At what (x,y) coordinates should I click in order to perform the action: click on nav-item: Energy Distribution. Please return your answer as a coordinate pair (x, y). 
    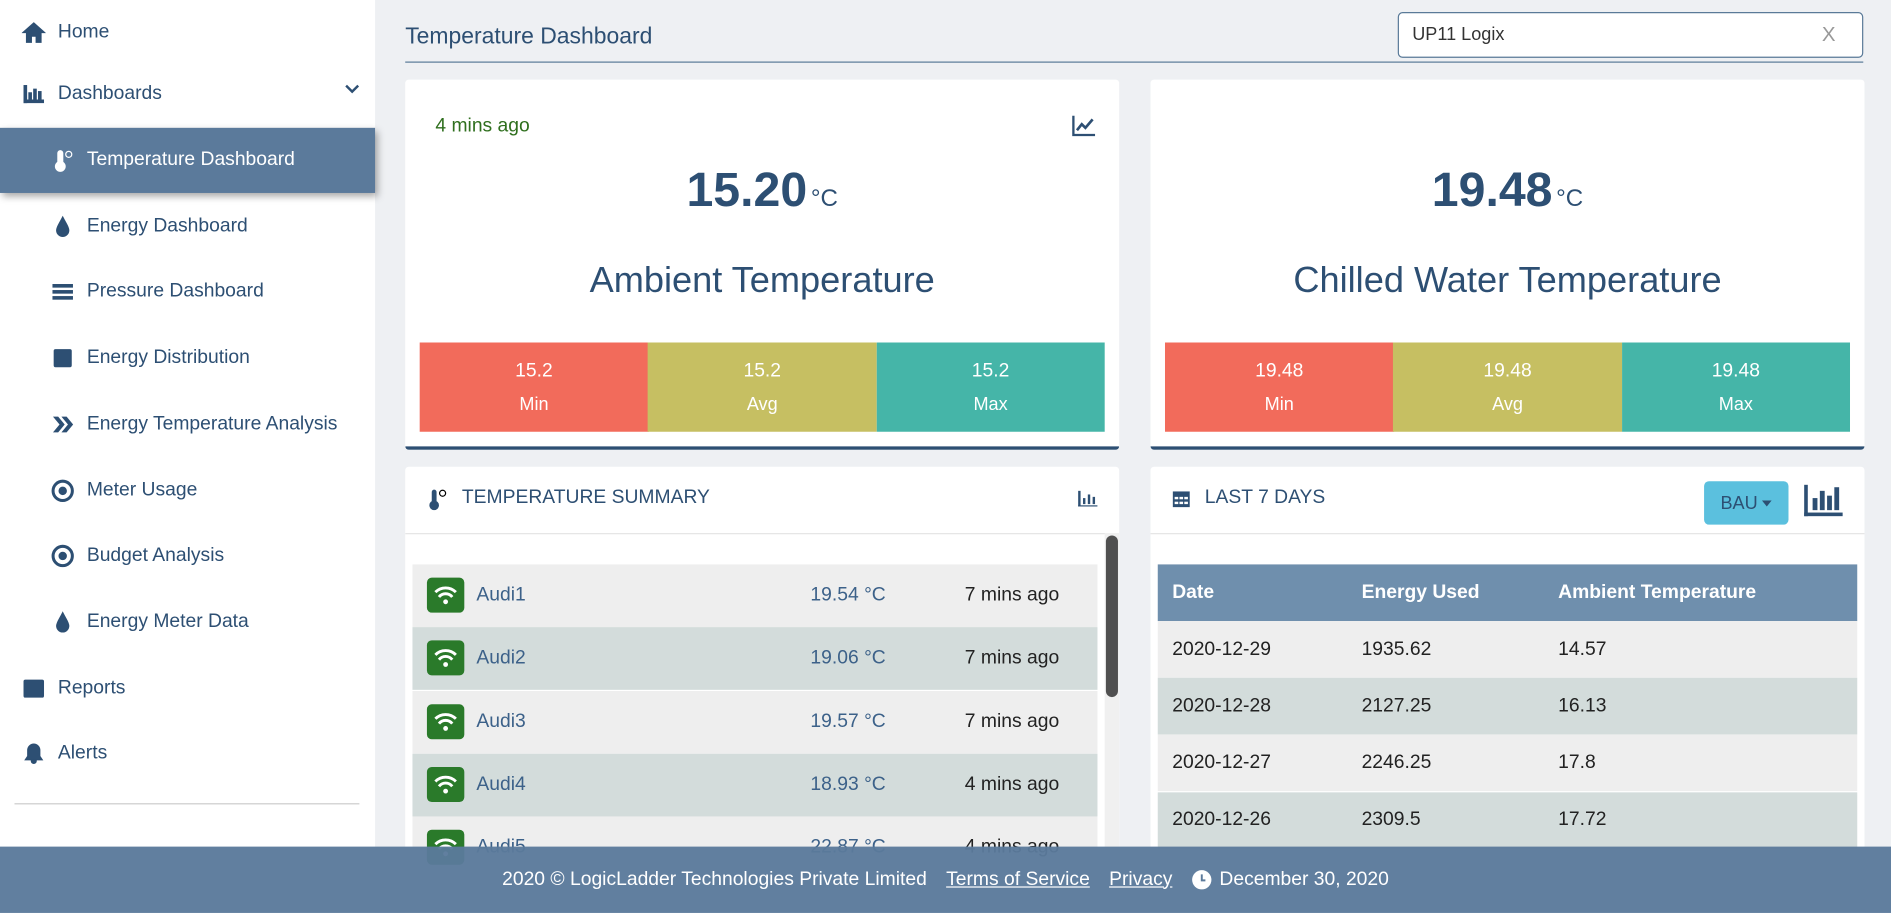
    Looking at the image, I should click on (187, 358).